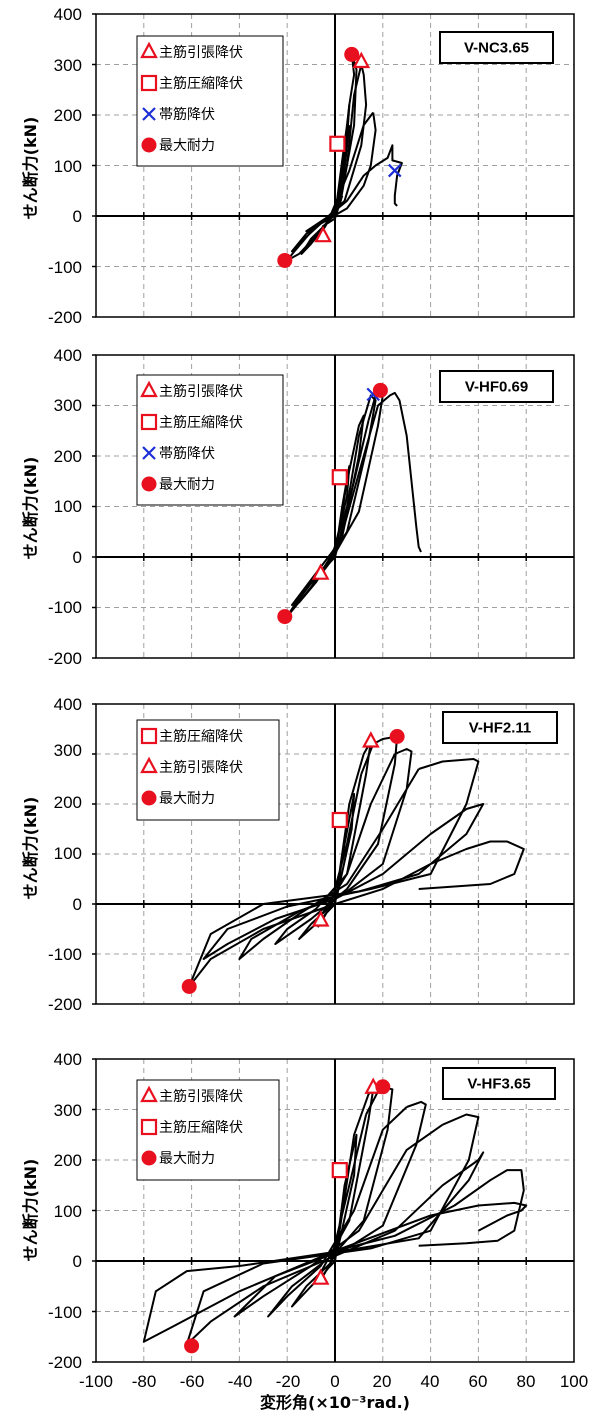 This screenshot has width=602, height=1414. Describe the element at coordinates (288, 1381) in the screenshot. I see `x-tick-label: -20` at that location.